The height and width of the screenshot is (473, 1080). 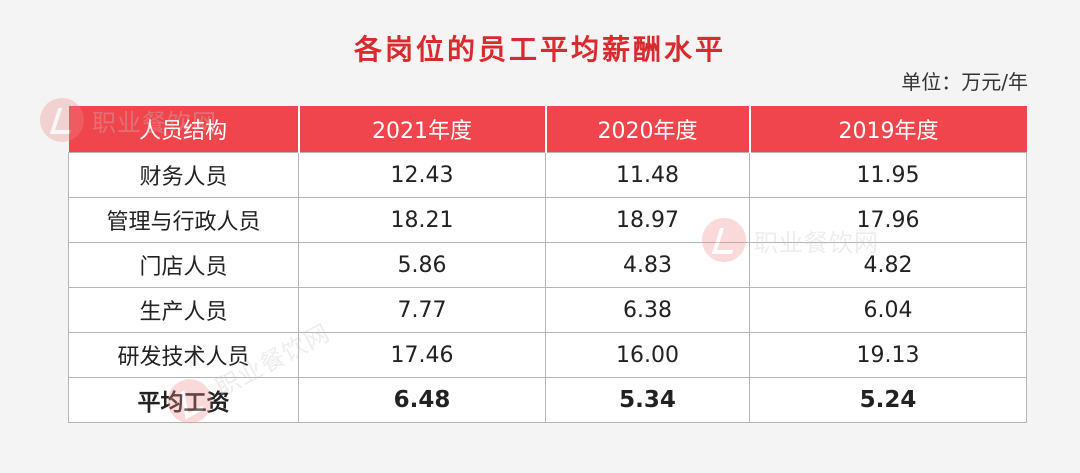 What do you see at coordinates (539, 49) in the screenshot?
I see `chart-title: 各岗位的员工平均薪酬水平` at bounding box center [539, 49].